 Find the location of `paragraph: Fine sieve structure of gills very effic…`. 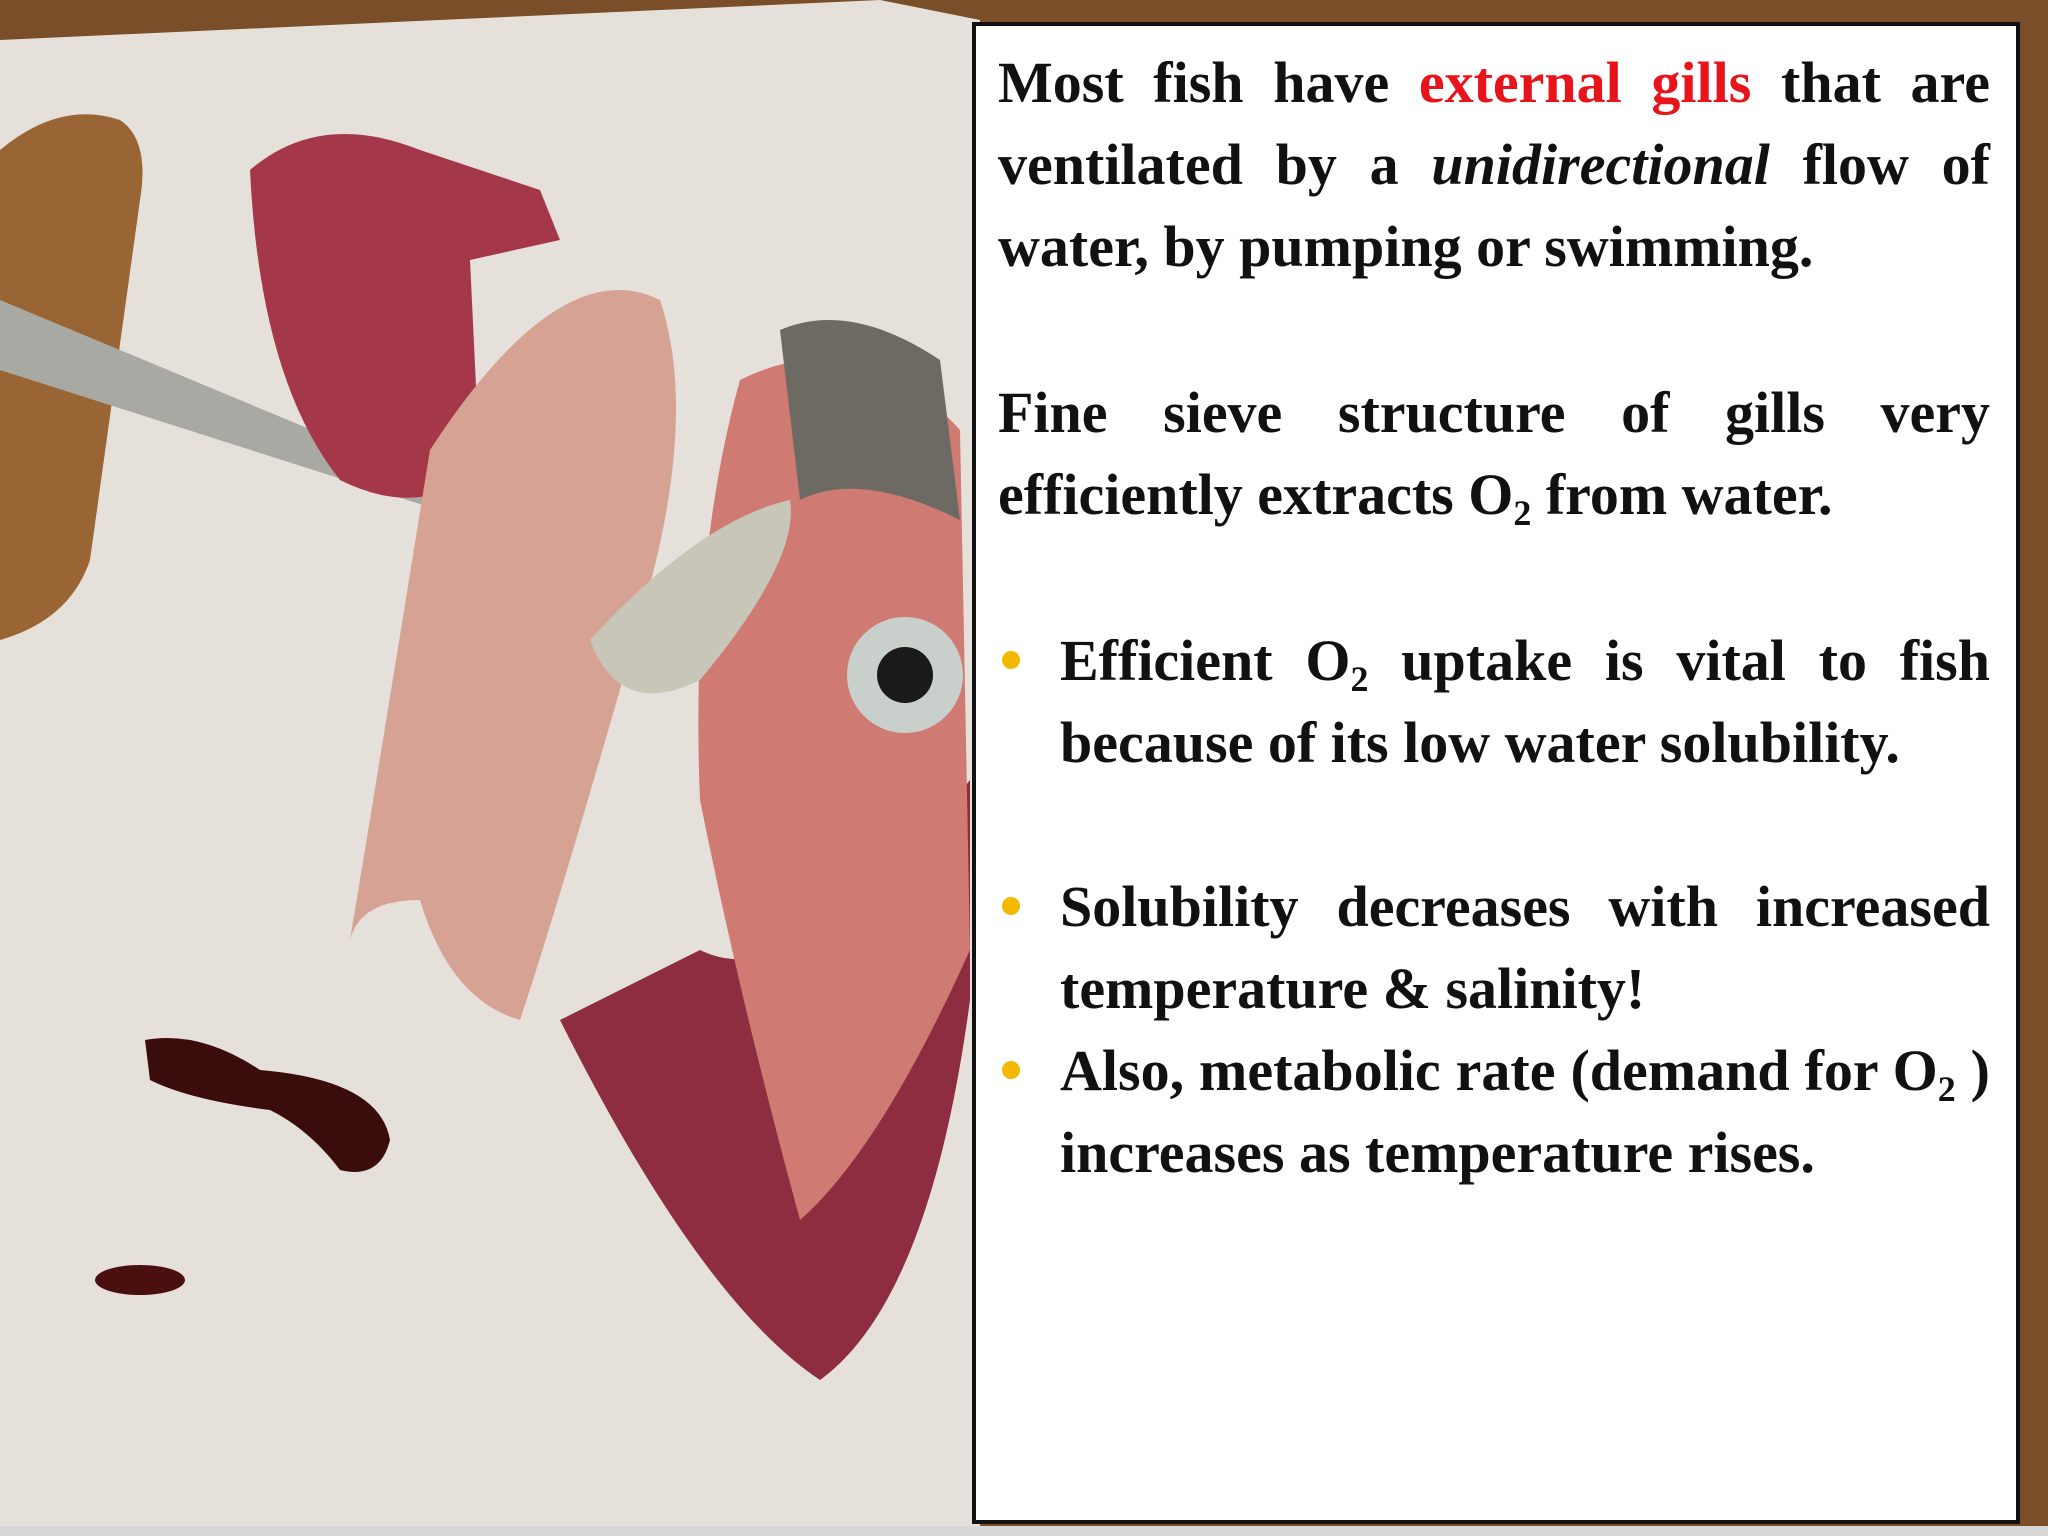

paragraph: Fine sieve structure of gills very effic… is located at coordinates (1494, 454).